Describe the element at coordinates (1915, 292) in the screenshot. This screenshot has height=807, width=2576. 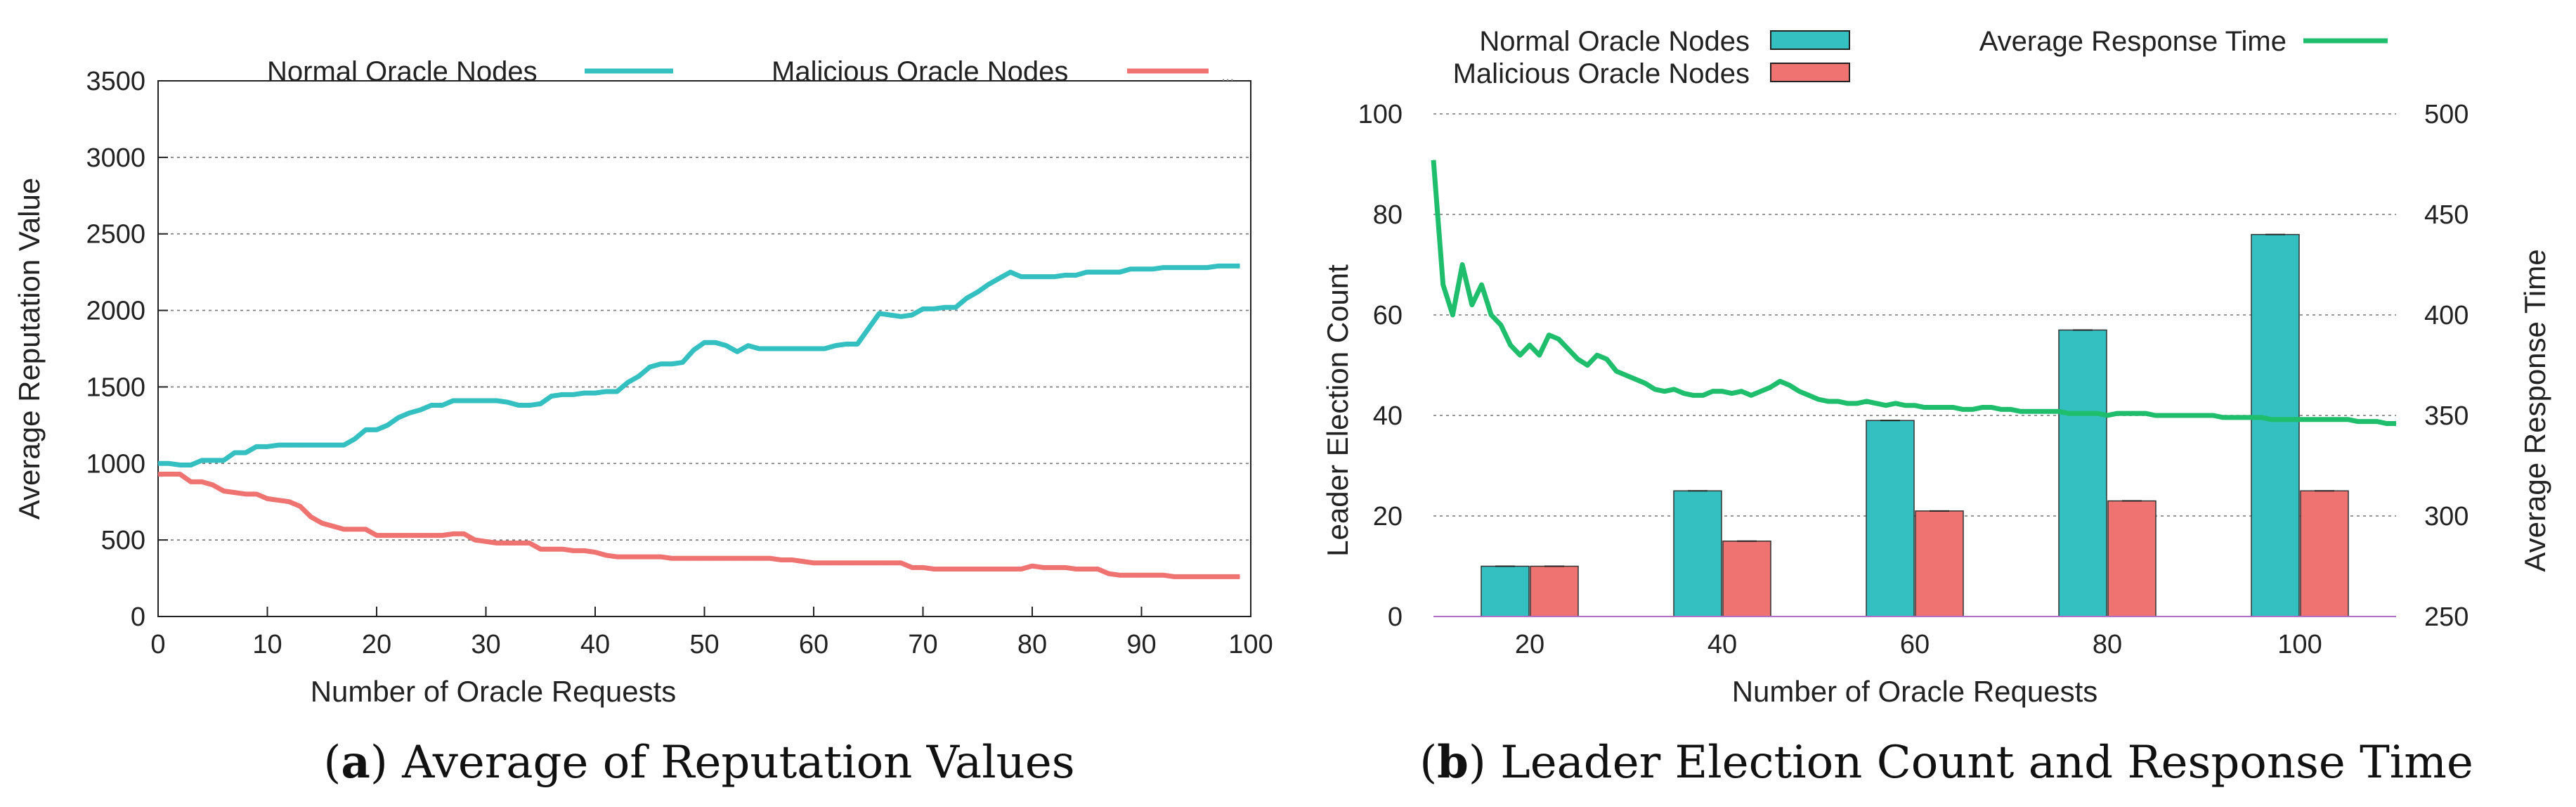
I see `b-series-points` at that location.